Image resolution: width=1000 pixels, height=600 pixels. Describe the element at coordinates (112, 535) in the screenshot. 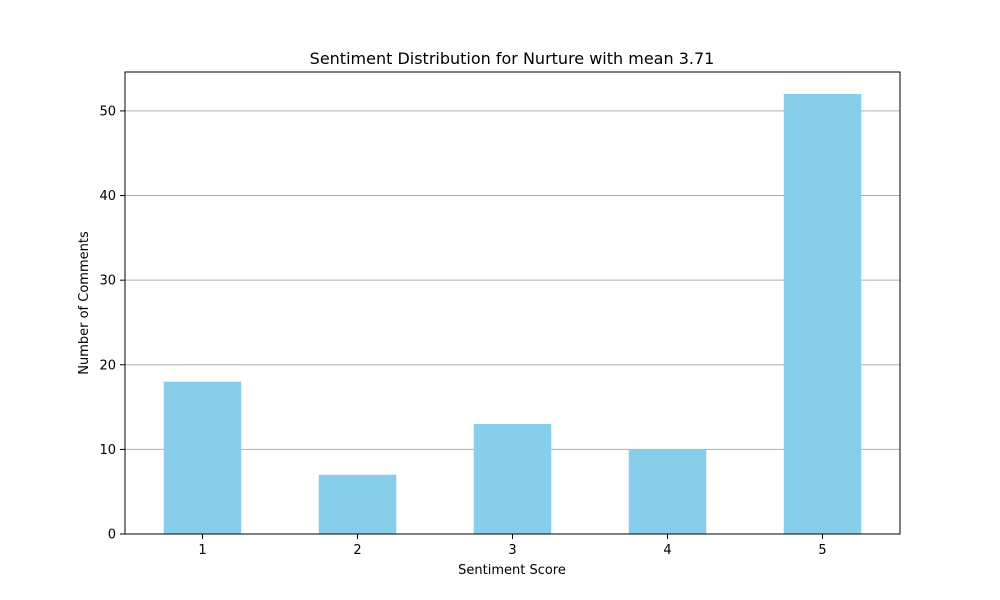

I see `y-tick-label: 0` at that location.